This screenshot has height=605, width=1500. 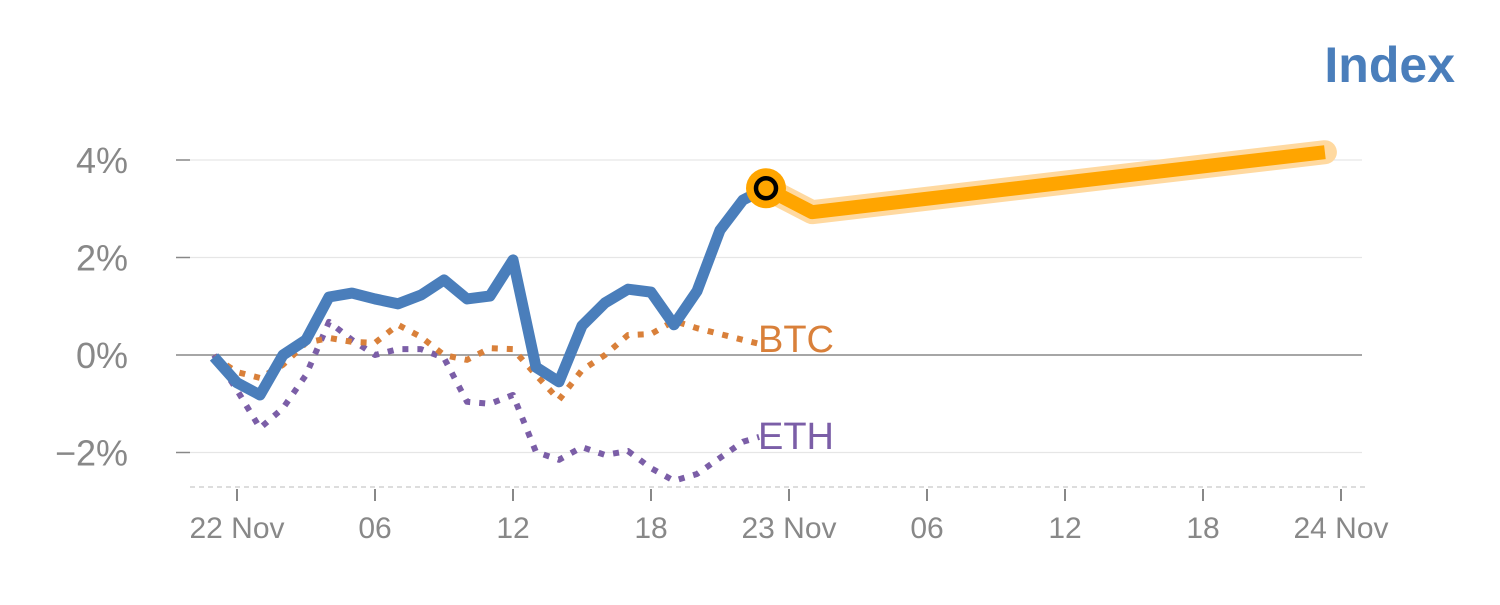 I want to click on y-tick-label: 0%, so click(x=102, y=355).